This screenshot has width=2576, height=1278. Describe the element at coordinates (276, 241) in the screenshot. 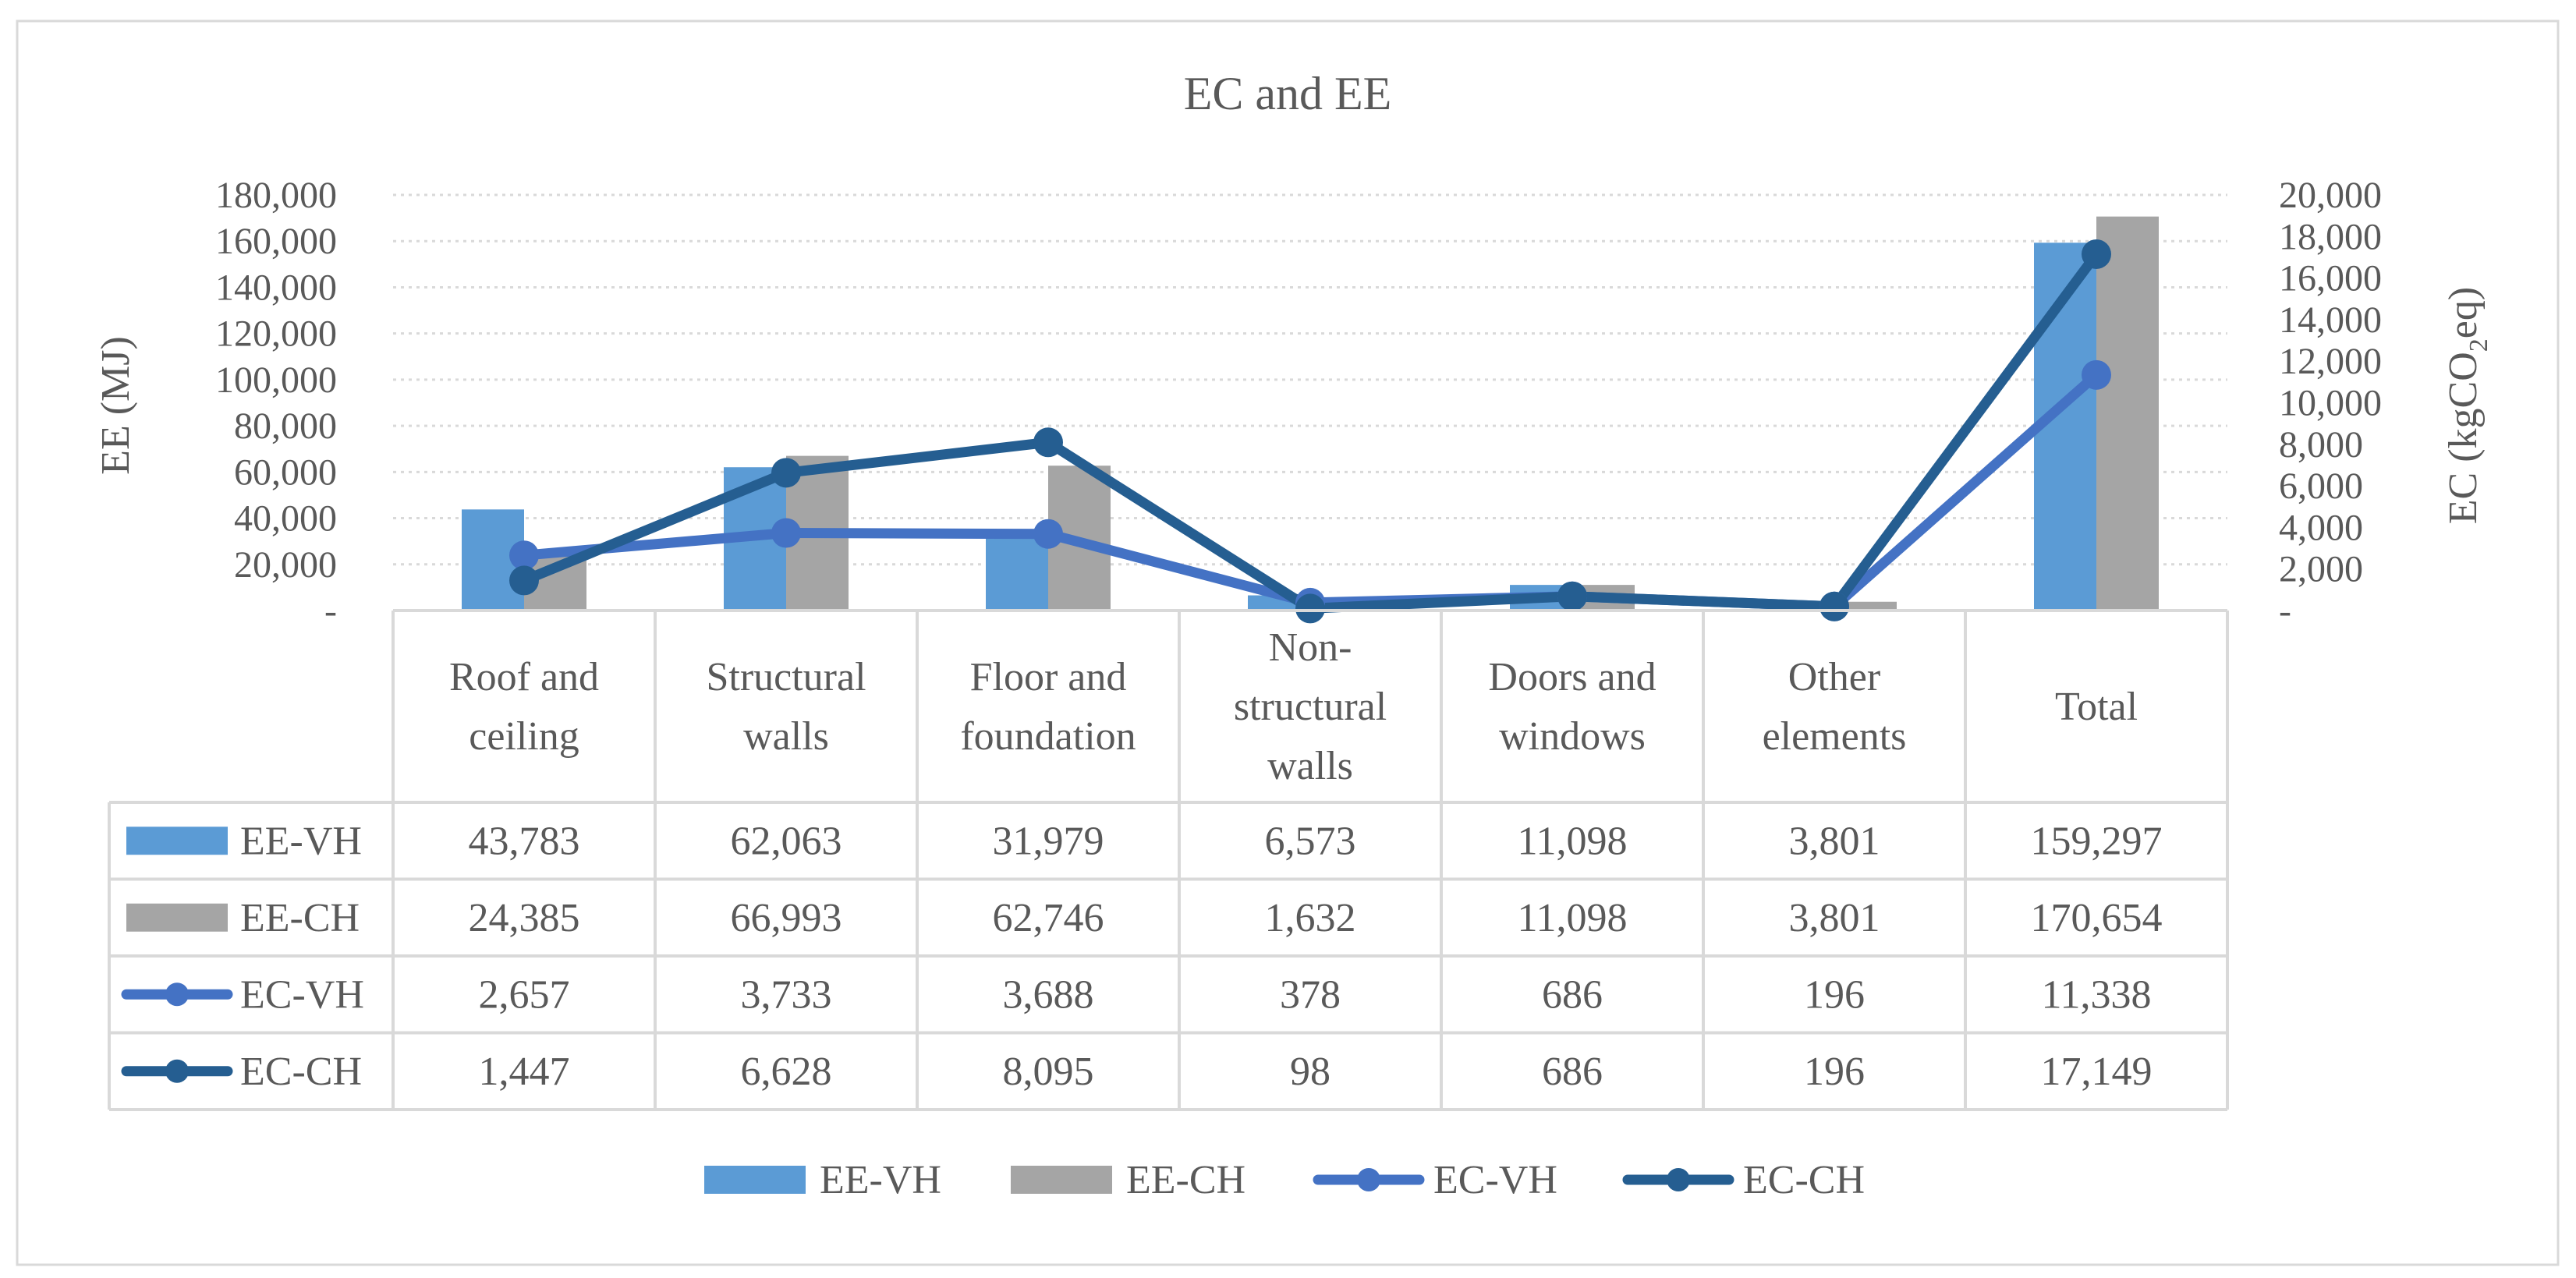

I see `y-tick-label: 160,000` at that location.